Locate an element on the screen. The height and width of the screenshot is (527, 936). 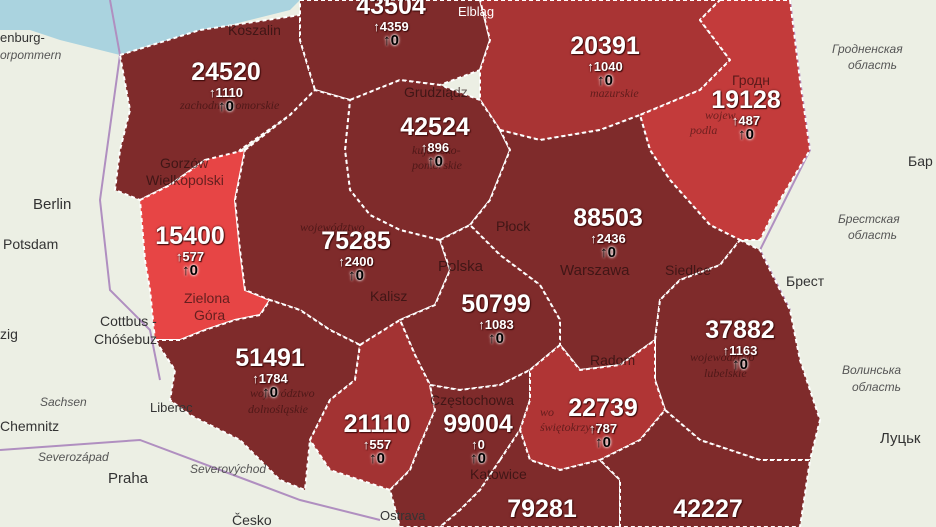
case-new: ↑2400 is located at coordinates (356, 261).